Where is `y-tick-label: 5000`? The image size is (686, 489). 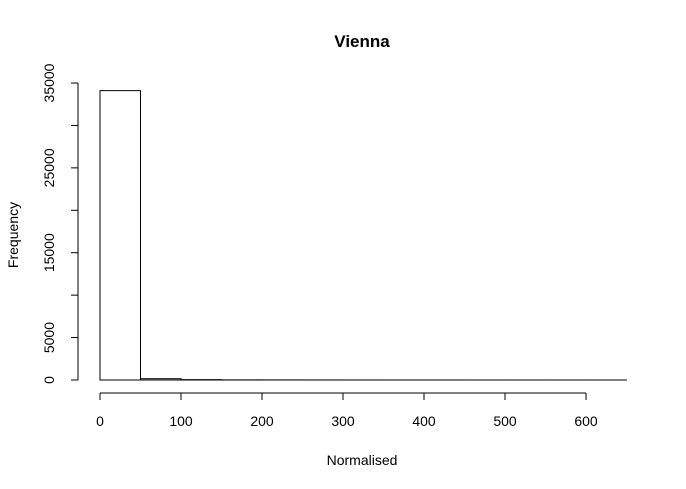
y-tick-label: 5000 is located at coordinates (49, 337).